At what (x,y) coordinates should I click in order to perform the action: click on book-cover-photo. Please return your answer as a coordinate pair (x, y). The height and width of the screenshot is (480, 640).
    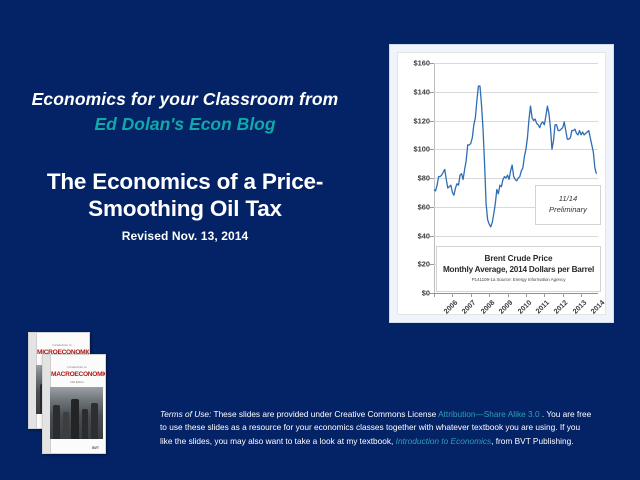
    Looking at the image, I should click on (76, 413).